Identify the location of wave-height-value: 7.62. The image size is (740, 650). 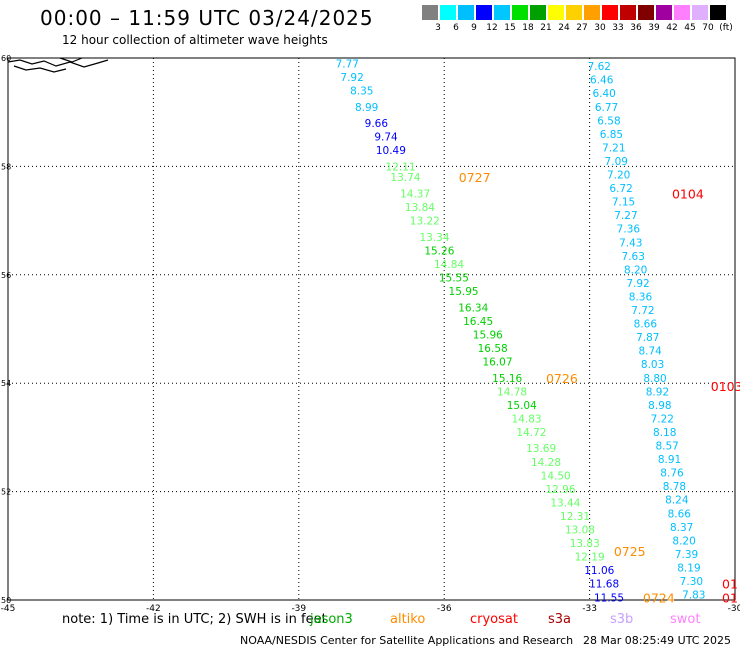
(599, 67).